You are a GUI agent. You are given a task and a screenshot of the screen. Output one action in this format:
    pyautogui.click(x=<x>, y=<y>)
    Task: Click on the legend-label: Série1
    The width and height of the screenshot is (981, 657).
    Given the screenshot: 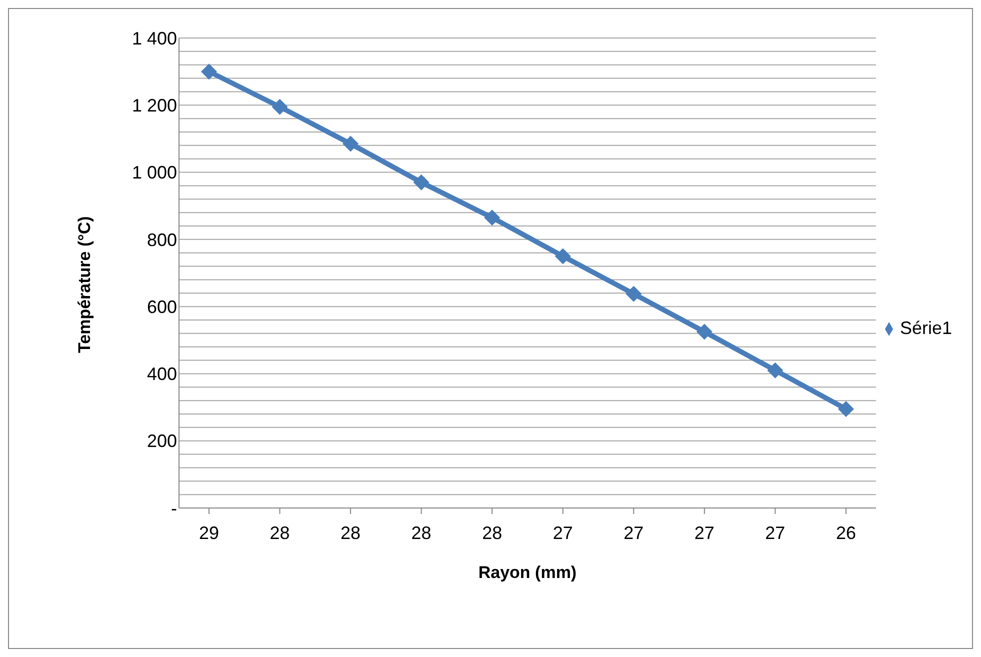 What is the action you would take?
    pyautogui.click(x=926, y=328)
    